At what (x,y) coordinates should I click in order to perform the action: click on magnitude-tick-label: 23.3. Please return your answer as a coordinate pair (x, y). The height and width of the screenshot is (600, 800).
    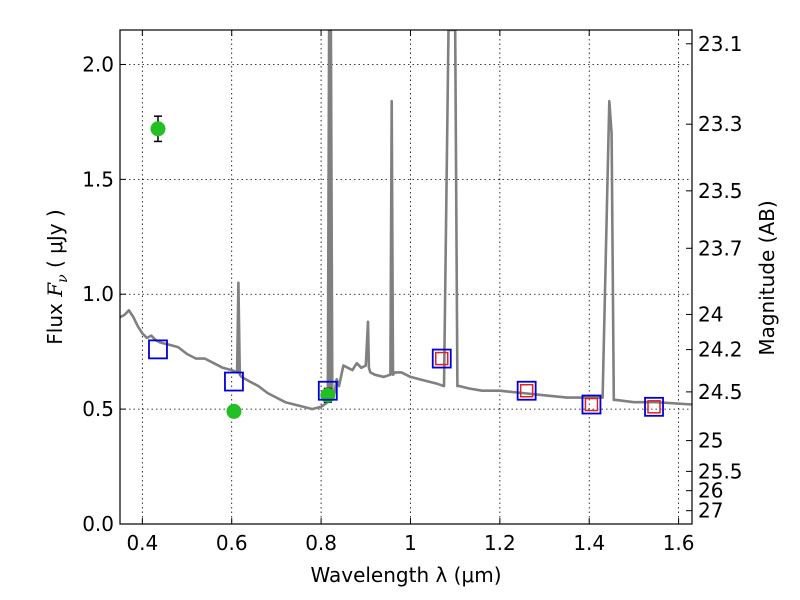
    Looking at the image, I should click on (720, 124).